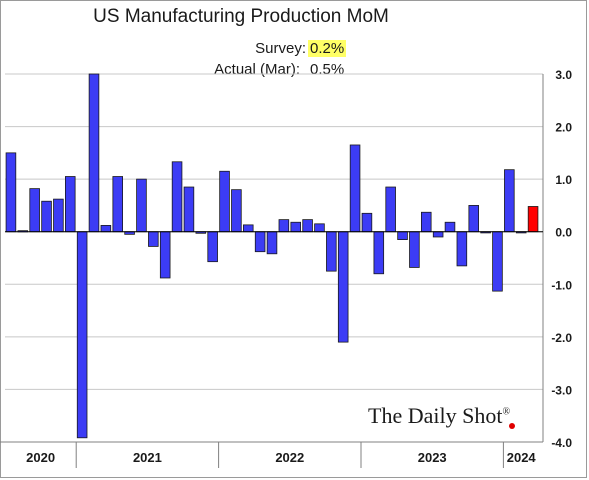 Image resolution: width=589 pixels, height=480 pixels. I want to click on brand-name: The Daily Shot, so click(435, 415).